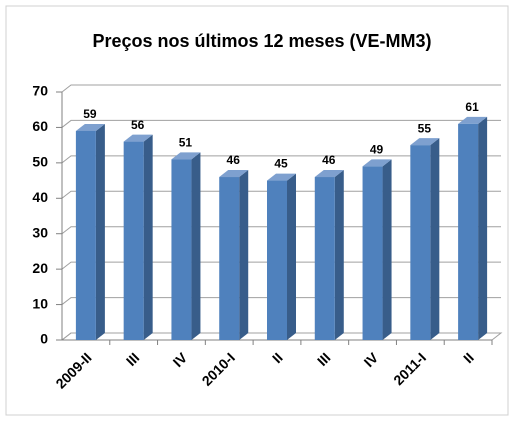 This screenshot has height=421, width=524. What do you see at coordinates (425, 128) in the screenshot?
I see `value-label: 55` at bounding box center [425, 128].